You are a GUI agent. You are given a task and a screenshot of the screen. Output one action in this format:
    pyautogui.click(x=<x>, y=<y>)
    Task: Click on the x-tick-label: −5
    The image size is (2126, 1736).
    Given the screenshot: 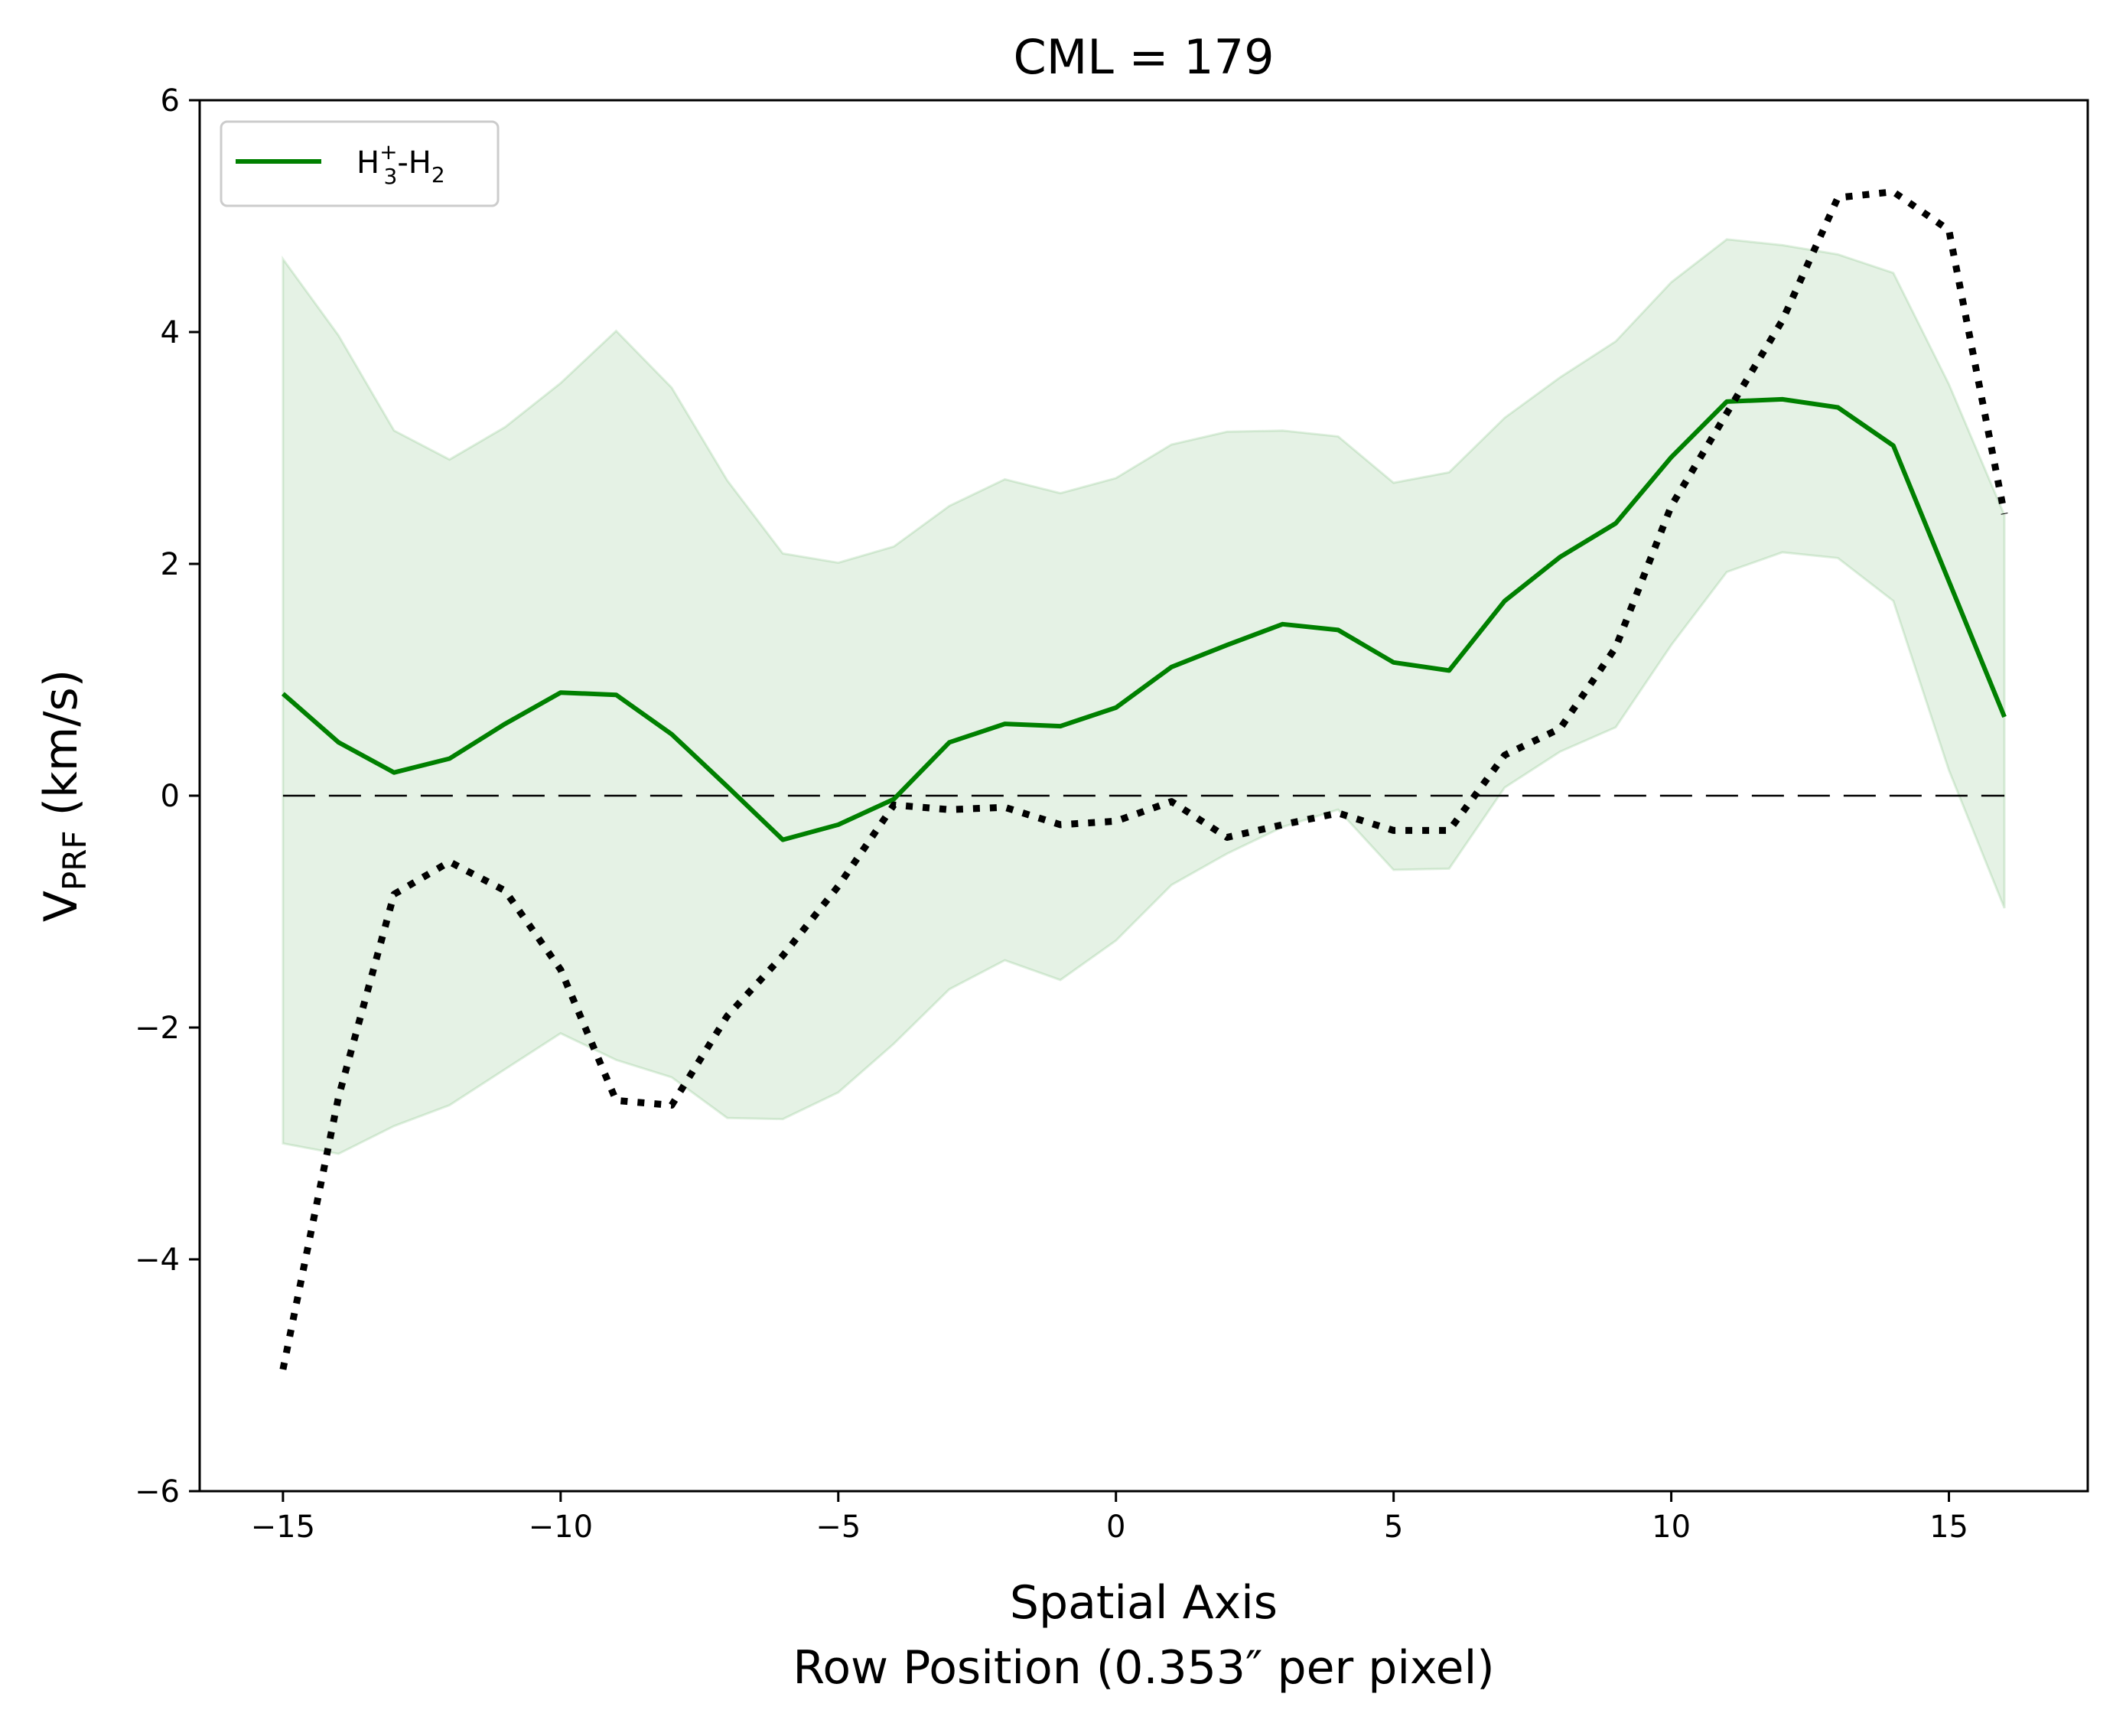 What is the action you would take?
    pyautogui.click(x=839, y=1527)
    